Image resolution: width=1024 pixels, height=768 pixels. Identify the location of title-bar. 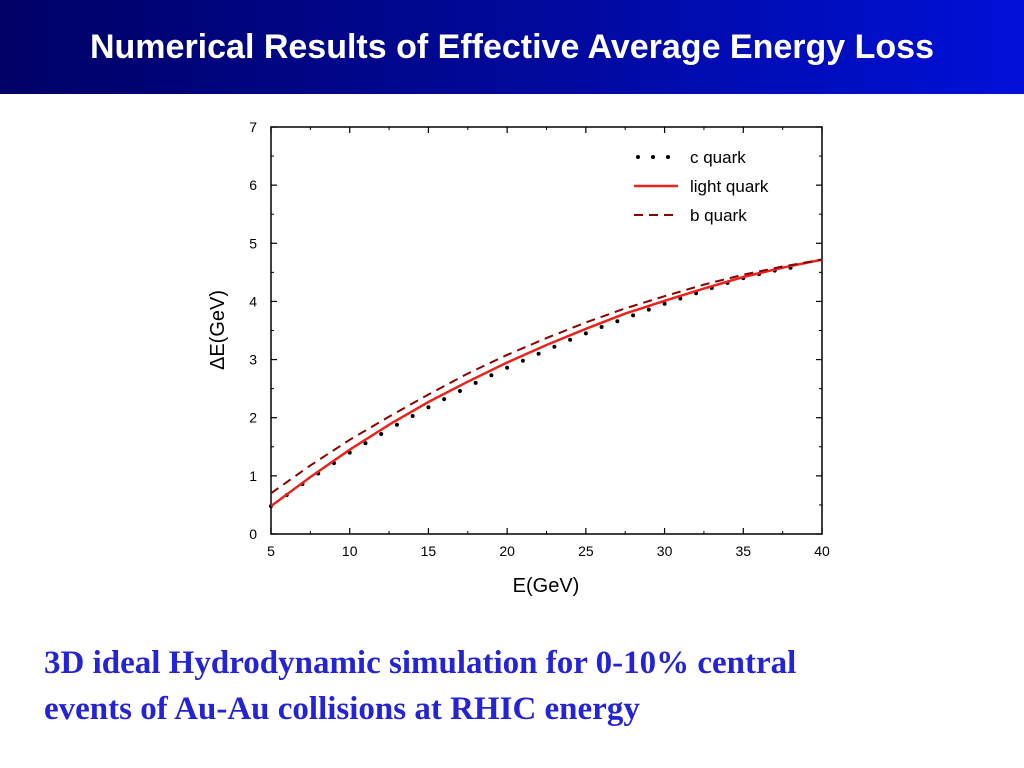
(512, 47).